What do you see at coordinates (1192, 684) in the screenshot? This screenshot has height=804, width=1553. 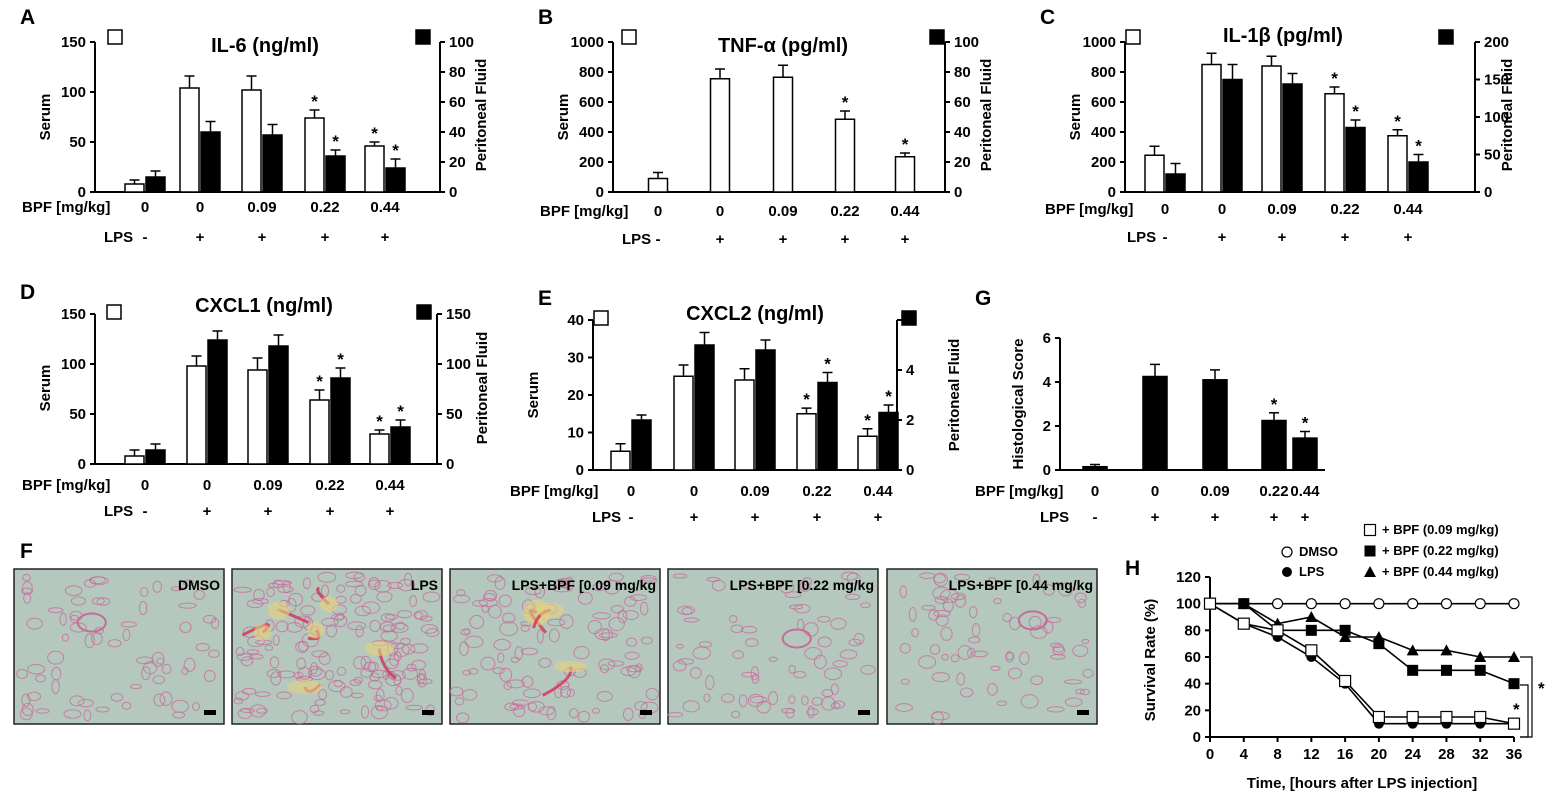 I see `y-tick-label: 40` at bounding box center [1192, 684].